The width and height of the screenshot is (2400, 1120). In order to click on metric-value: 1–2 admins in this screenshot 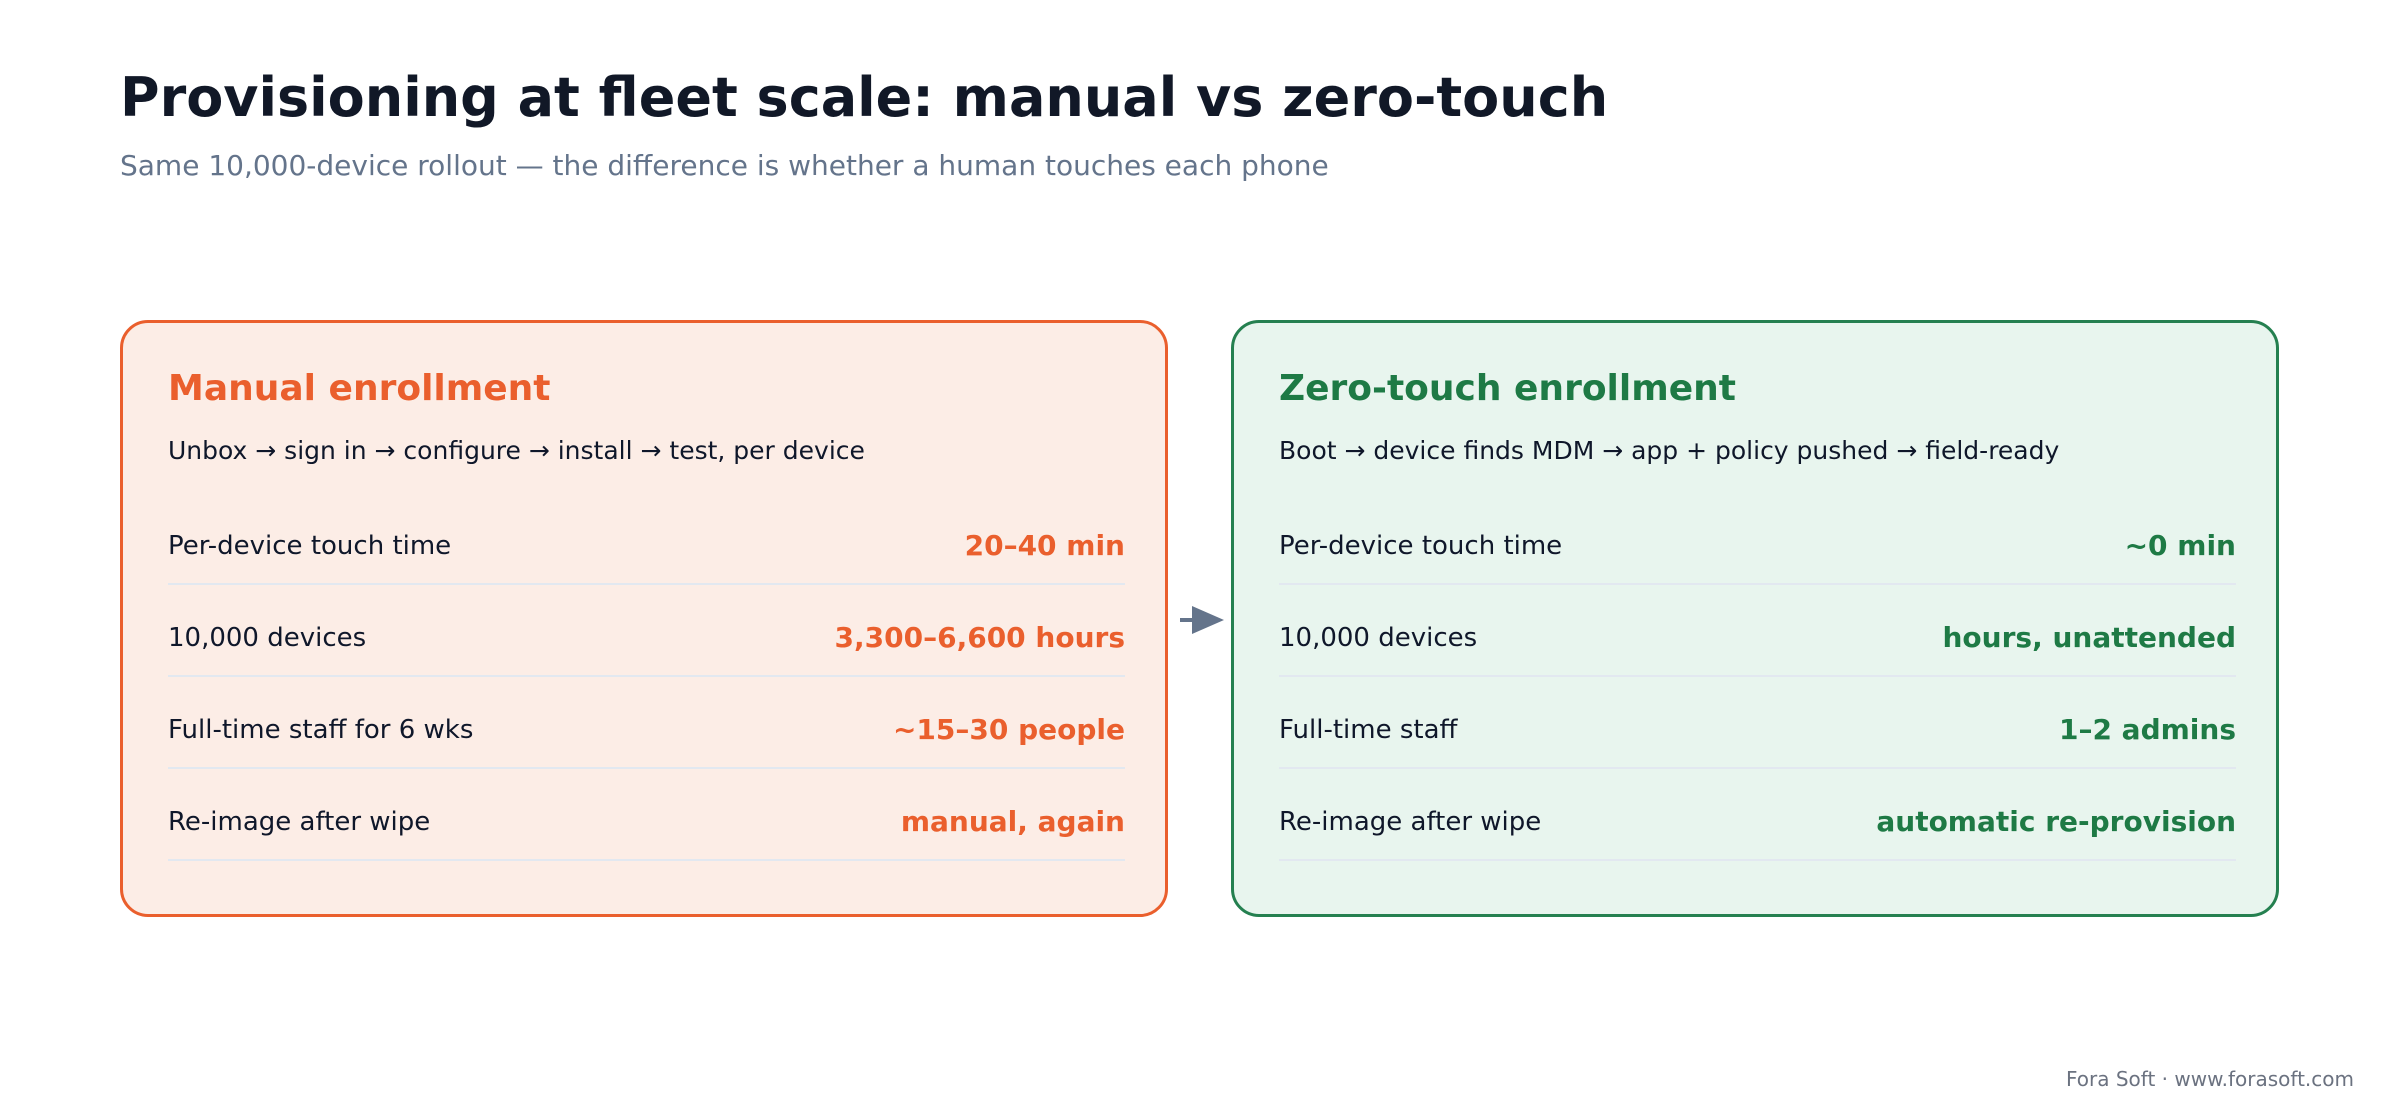, I will do `click(2147, 729)`.